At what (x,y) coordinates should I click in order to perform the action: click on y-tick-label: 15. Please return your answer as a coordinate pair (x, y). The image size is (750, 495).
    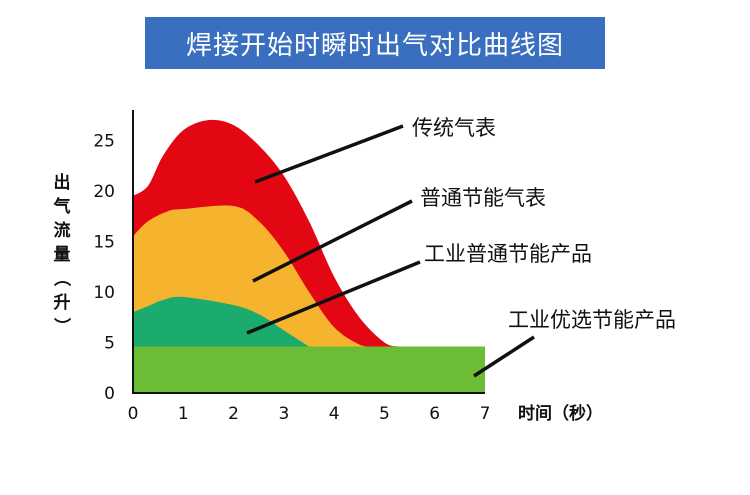
    Looking at the image, I should click on (104, 242).